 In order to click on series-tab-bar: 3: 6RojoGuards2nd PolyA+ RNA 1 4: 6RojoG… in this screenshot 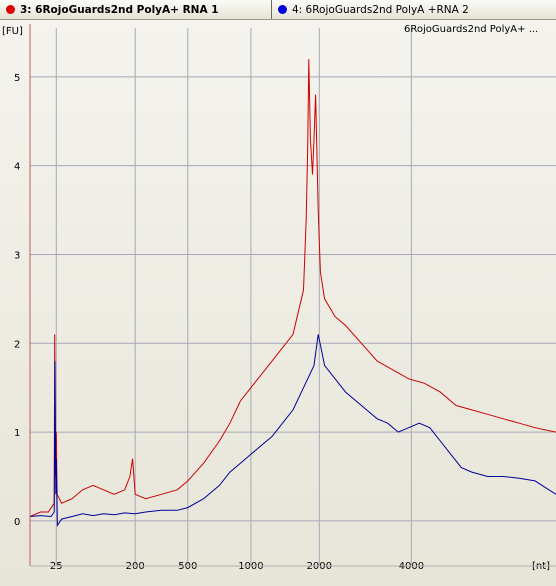, I will do `click(278, 10)`.